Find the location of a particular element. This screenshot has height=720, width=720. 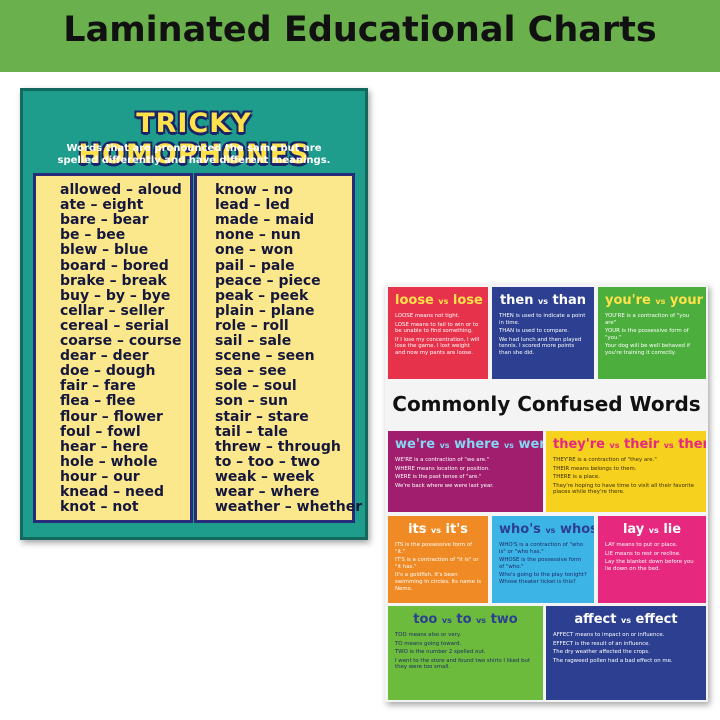

panel-heading: we're vs where vs were is located at coordinates (469, 444).